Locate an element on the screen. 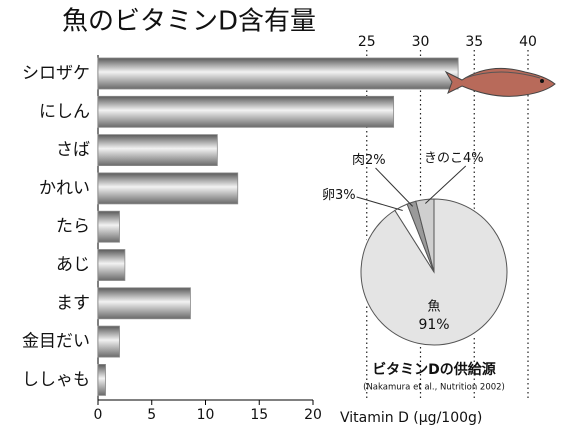 The image size is (568, 436). pie-slice is located at coordinates (425, 235).